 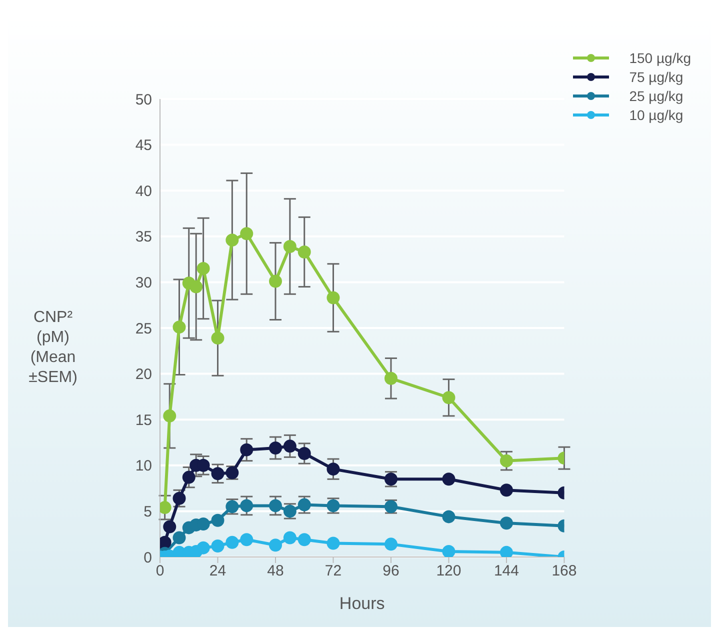 I want to click on y-tick-label: 30, so click(x=143, y=283).